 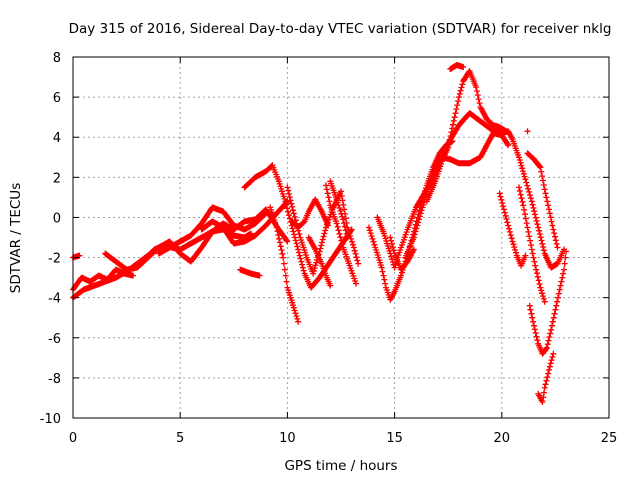 What do you see at coordinates (54, 339) in the screenshot?
I see `y-tick-label: -6` at bounding box center [54, 339].